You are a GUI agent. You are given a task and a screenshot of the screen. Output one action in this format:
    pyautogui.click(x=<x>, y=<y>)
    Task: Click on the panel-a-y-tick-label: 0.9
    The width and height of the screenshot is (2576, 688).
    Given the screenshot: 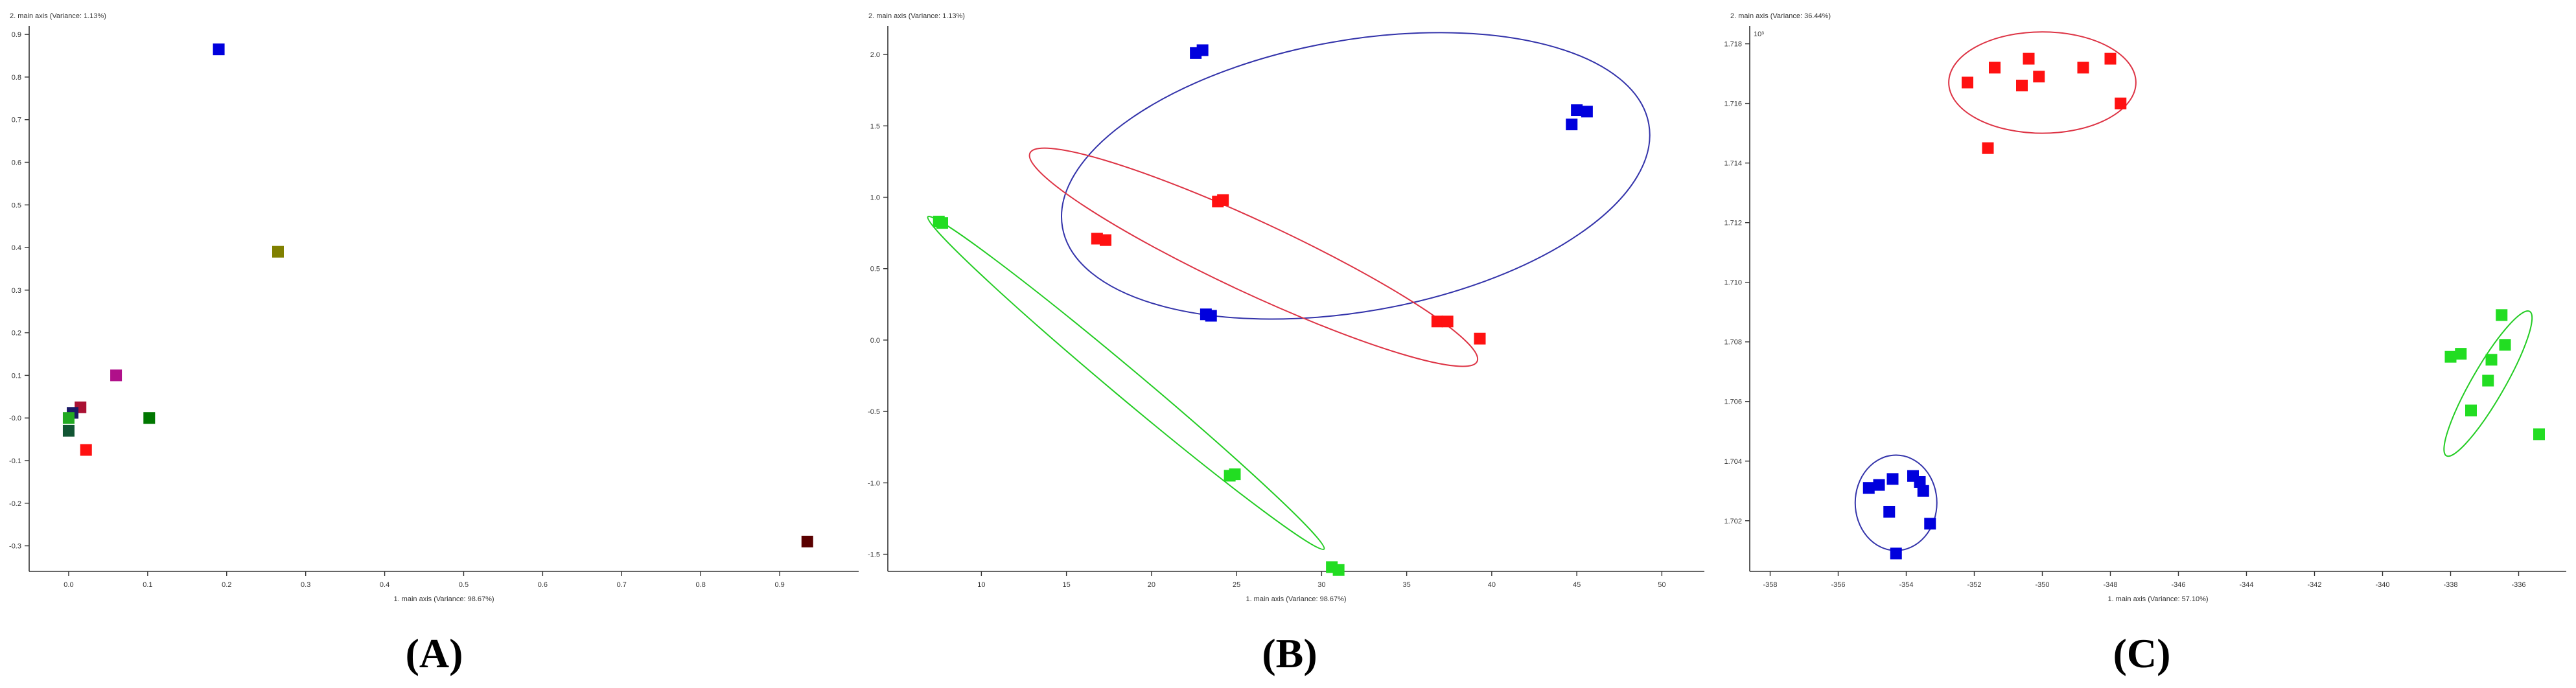 What is the action you would take?
    pyautogui.click(x=17, y=35)
    